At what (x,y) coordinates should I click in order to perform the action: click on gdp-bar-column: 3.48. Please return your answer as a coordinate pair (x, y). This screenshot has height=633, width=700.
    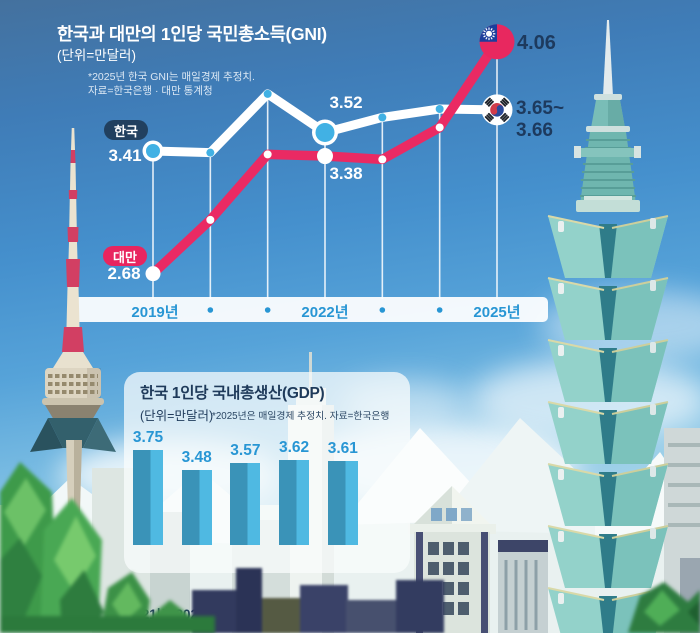
    Looking at the image, I should click on (197, 497).